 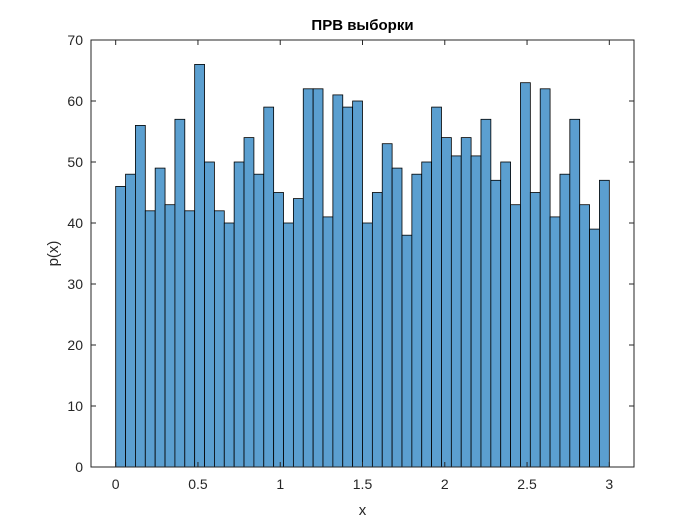 What do you see at coordinates (75, 406) in the screenshot?
I see `y-tick-label: 10` at bounding box center [75, 406].